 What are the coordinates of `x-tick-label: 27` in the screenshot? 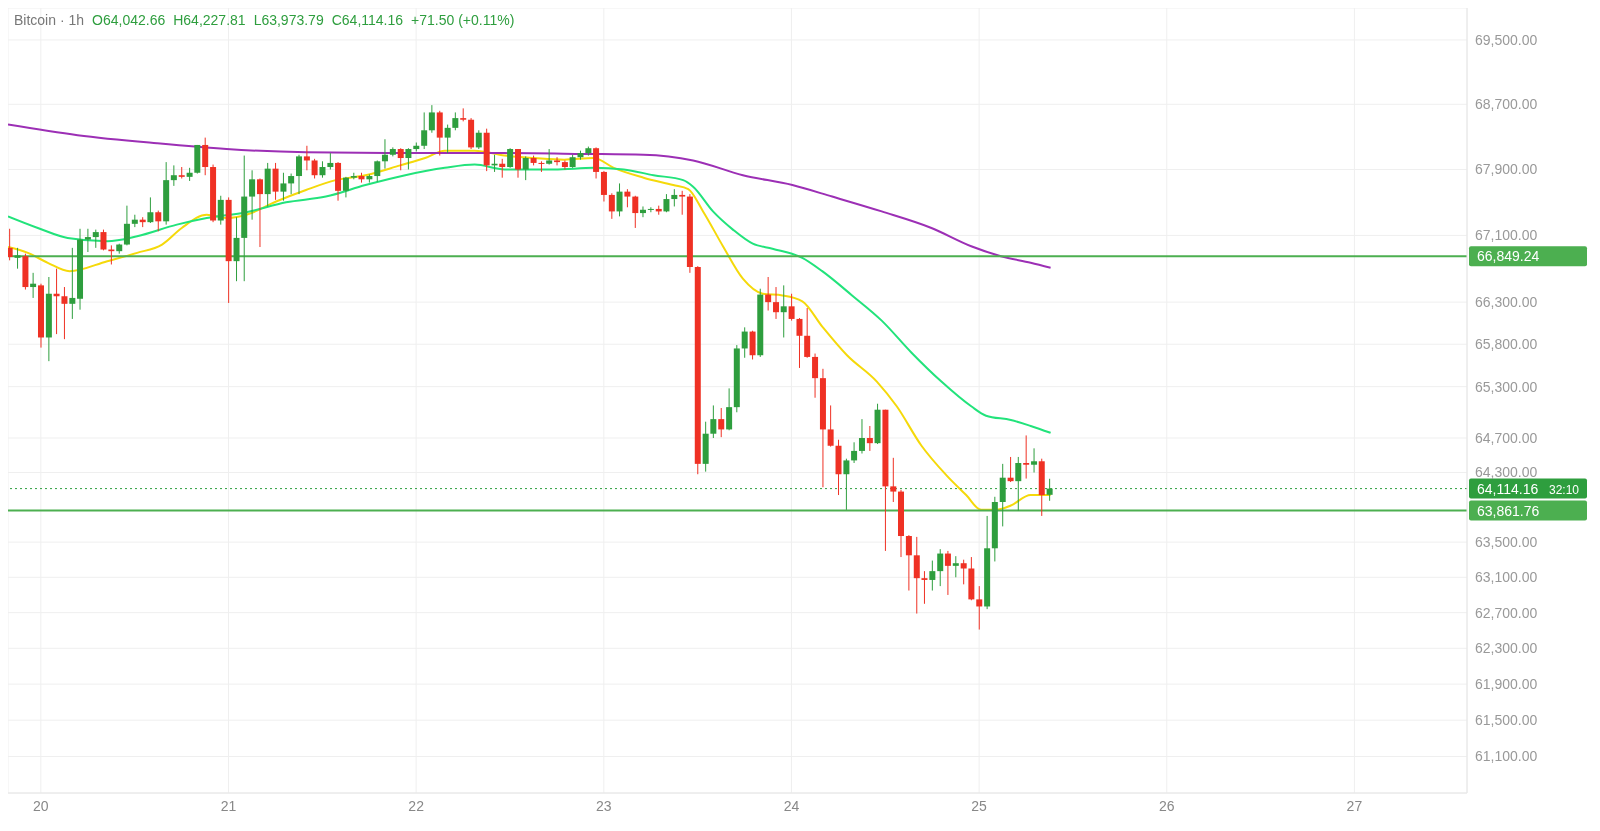 It's located at (1354, 805).